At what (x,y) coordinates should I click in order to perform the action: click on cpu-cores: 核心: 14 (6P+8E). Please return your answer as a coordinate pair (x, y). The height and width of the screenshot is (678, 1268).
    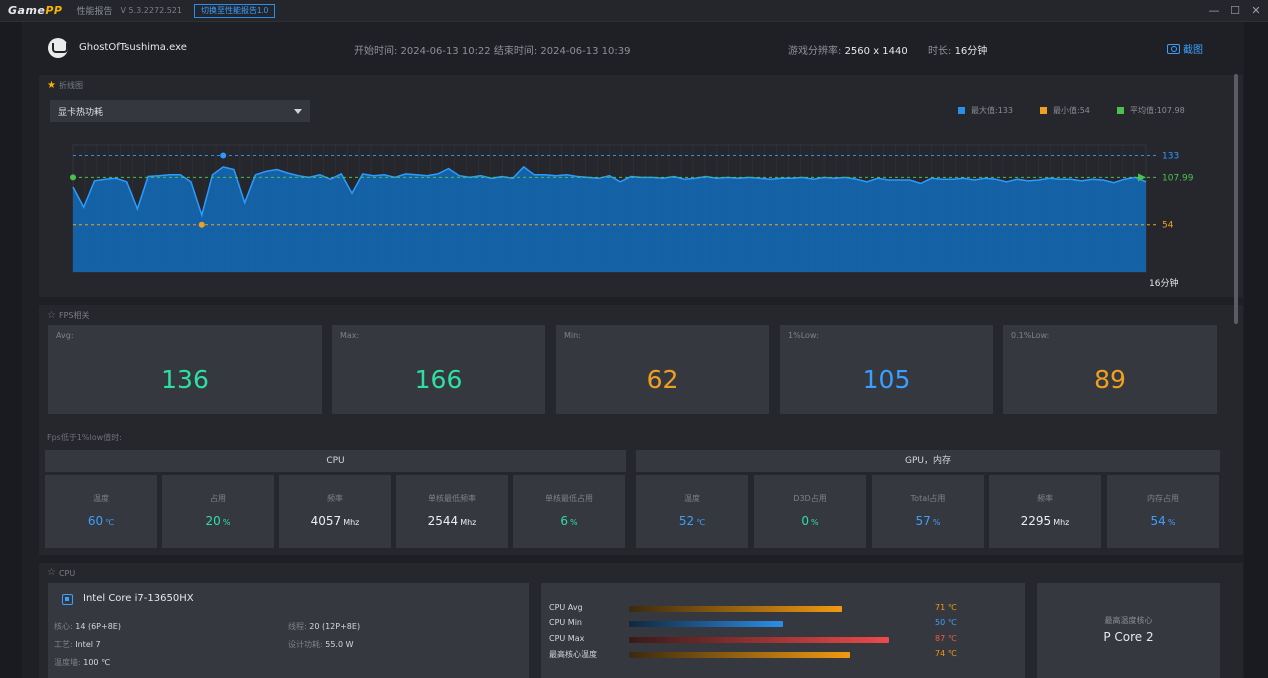
    Looking at the image, I should click on (87, 626).